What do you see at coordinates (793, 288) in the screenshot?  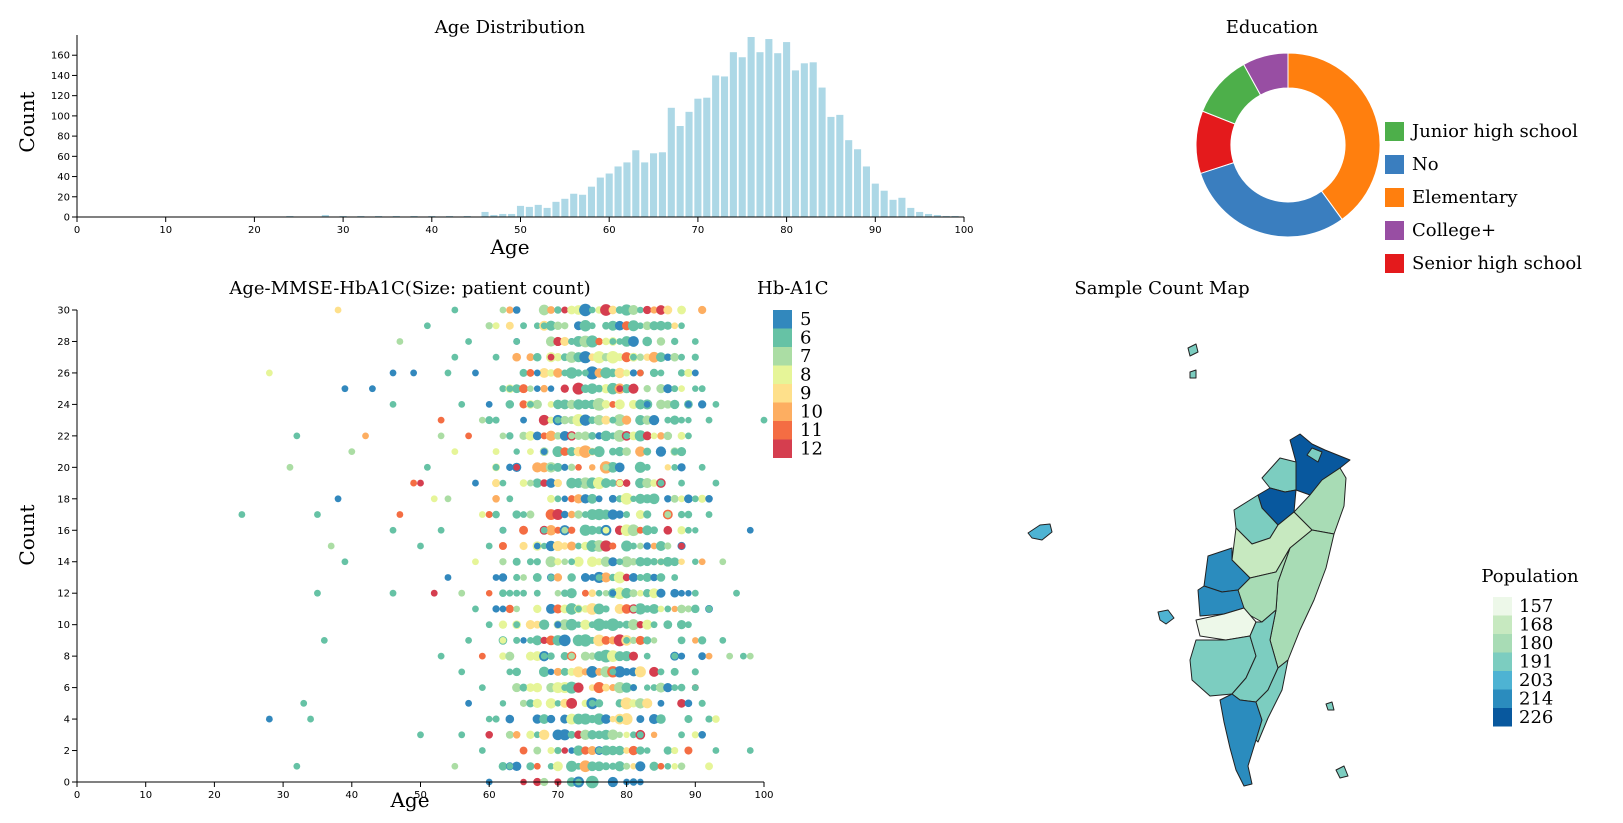 I see `hba1c-legend-title: Hb-A1C` at bounding box center [793, 288].